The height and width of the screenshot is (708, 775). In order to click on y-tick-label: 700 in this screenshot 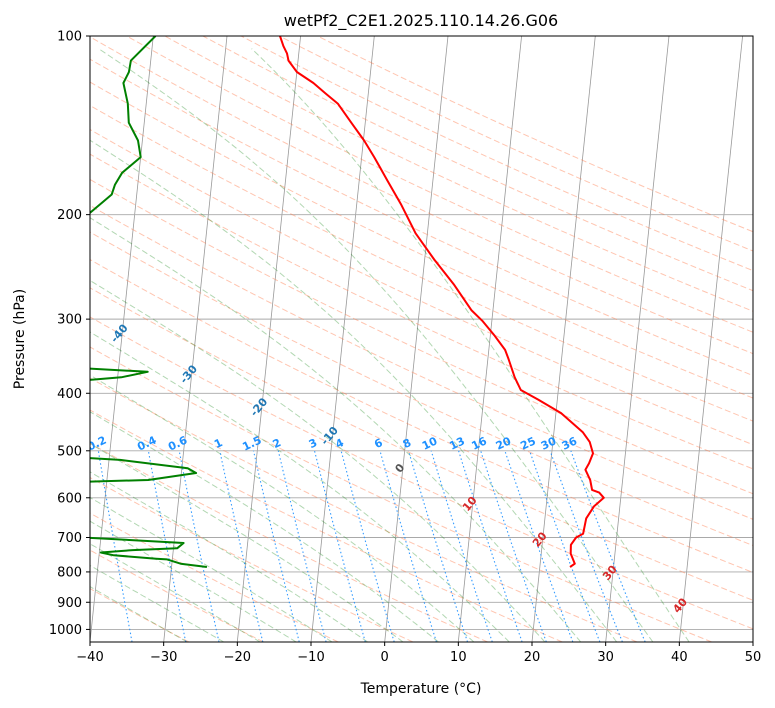, I will do `click(69, 538)`.